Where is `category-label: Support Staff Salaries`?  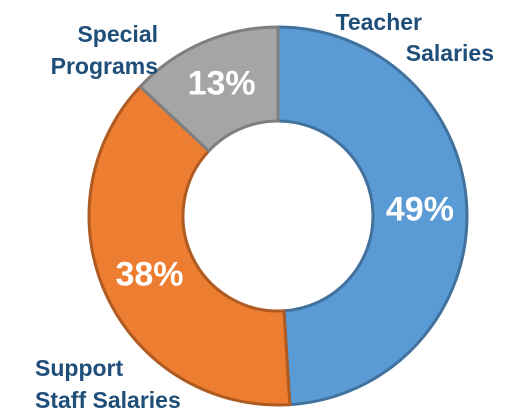 category-label: Support Staff Salaries is located at coordinates (108, 384).